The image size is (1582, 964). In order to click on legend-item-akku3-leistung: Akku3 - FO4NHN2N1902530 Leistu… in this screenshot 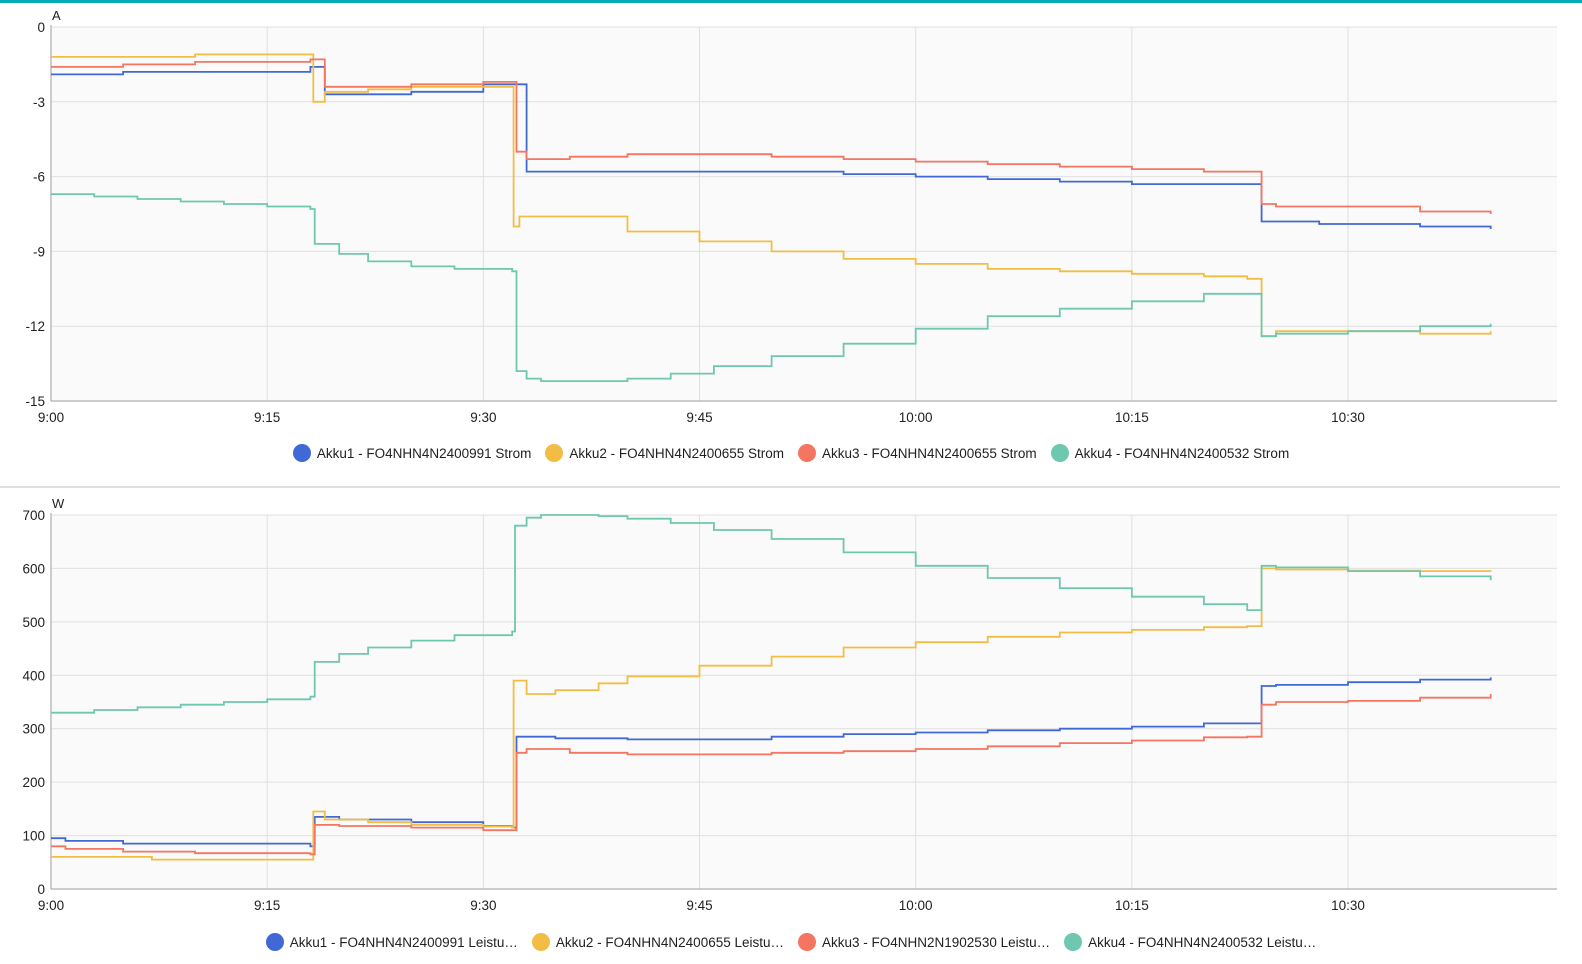, I will do `click(924, 942)`.